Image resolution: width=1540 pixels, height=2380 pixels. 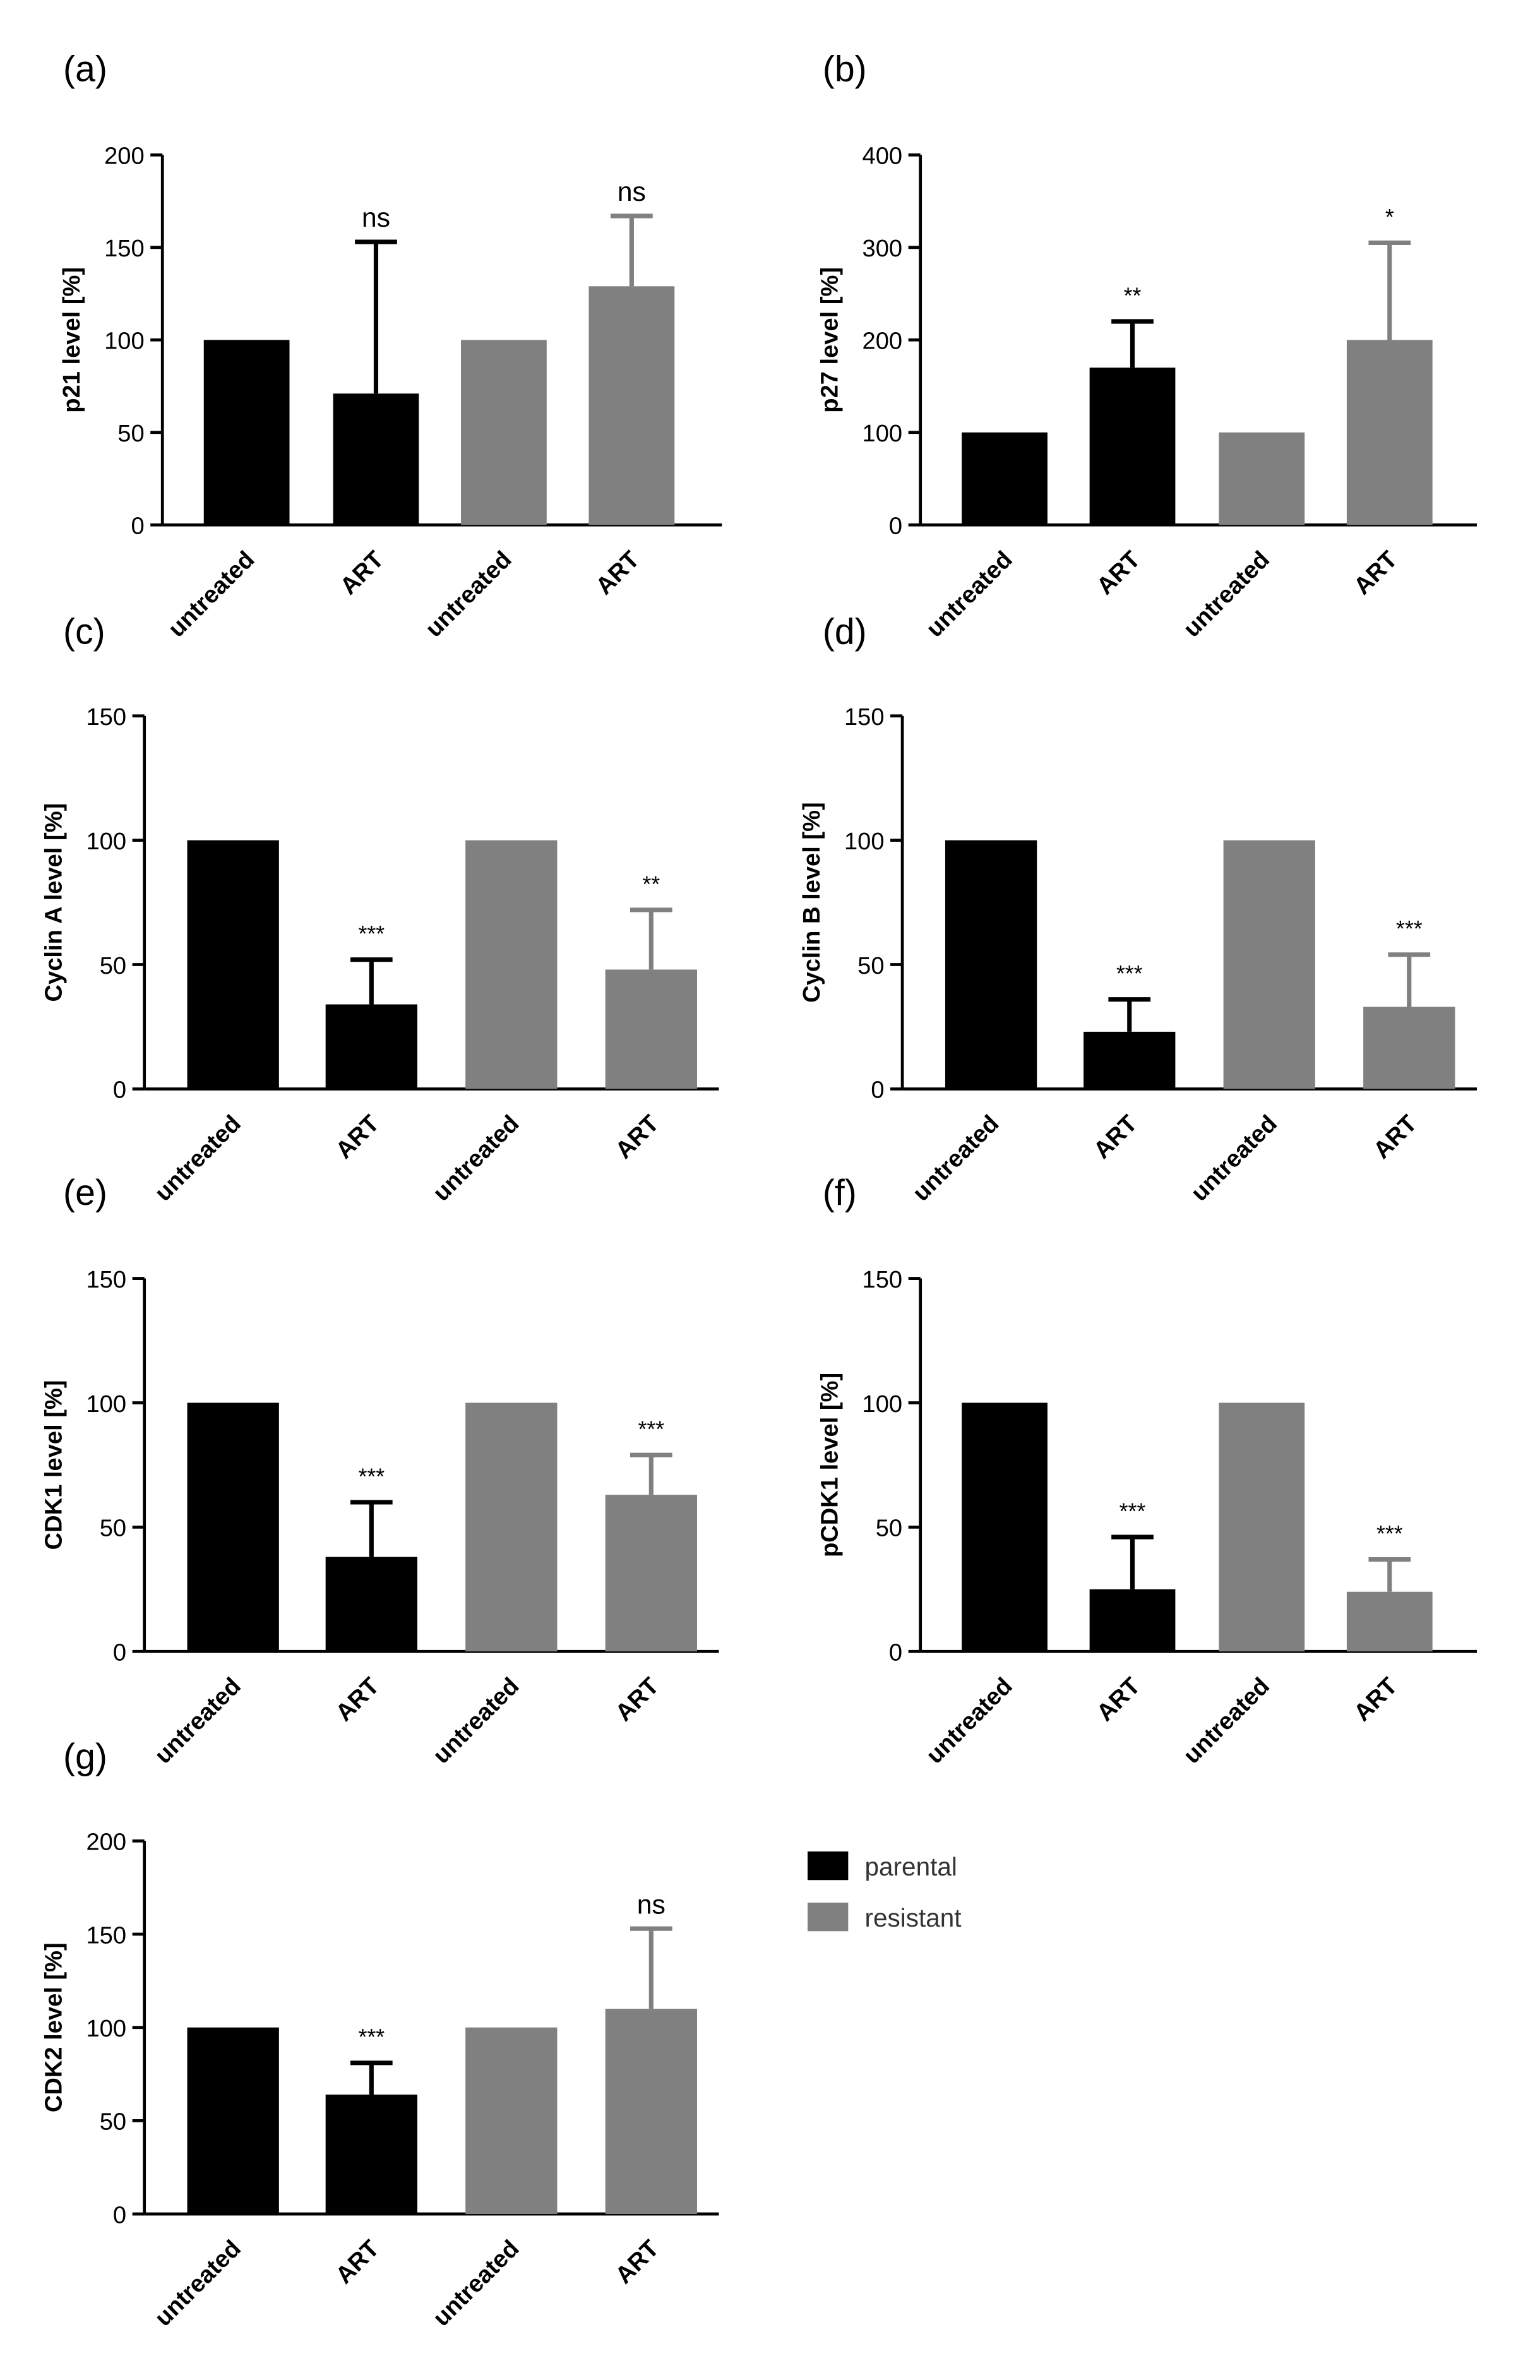 I want to click on panel-label: (c), so click(x=84, y=631).